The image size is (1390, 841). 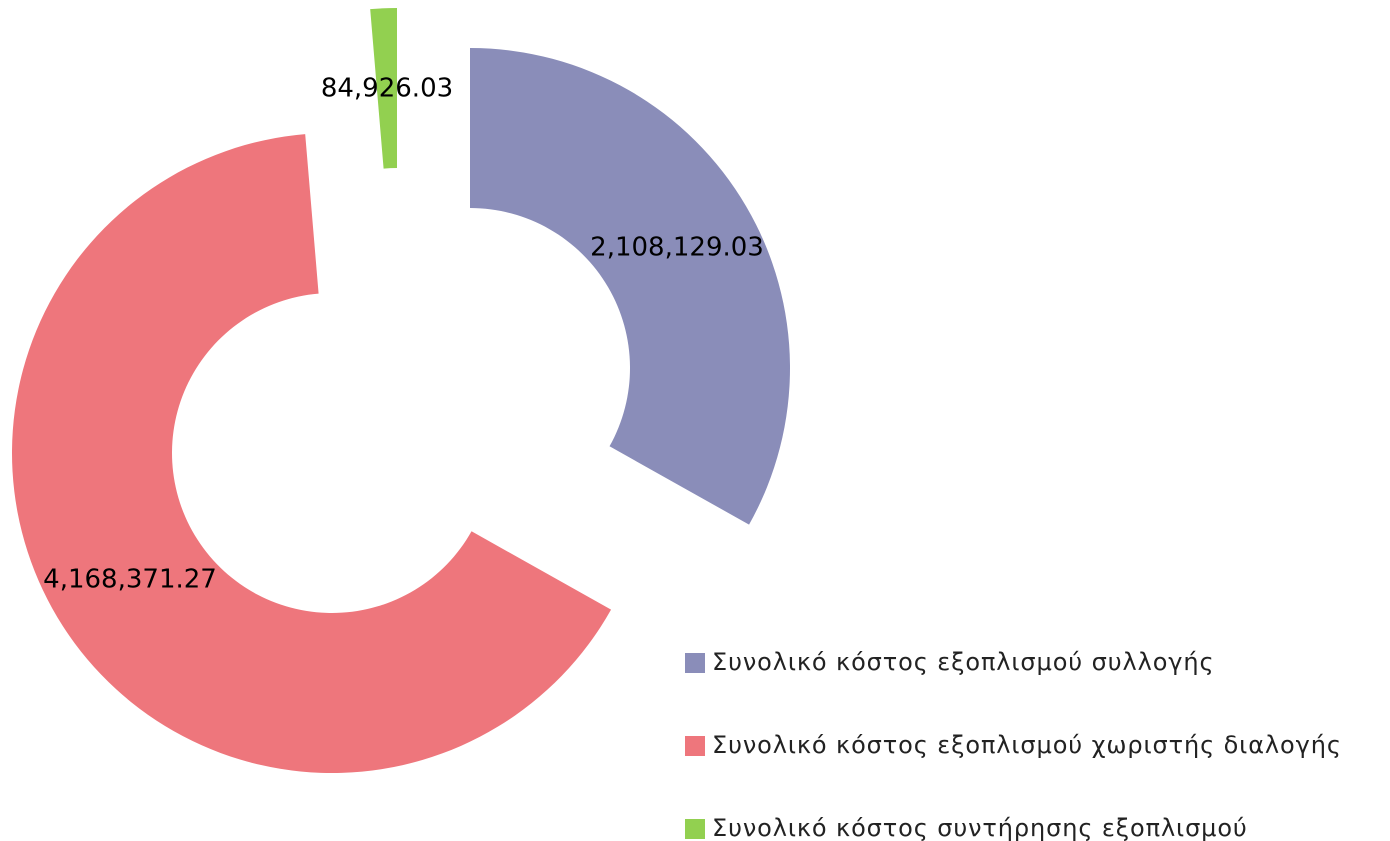 I want to click on legend-label: Συνολικό κόστος εξοπλισμού συλλογής, so click(x=963, y=662).